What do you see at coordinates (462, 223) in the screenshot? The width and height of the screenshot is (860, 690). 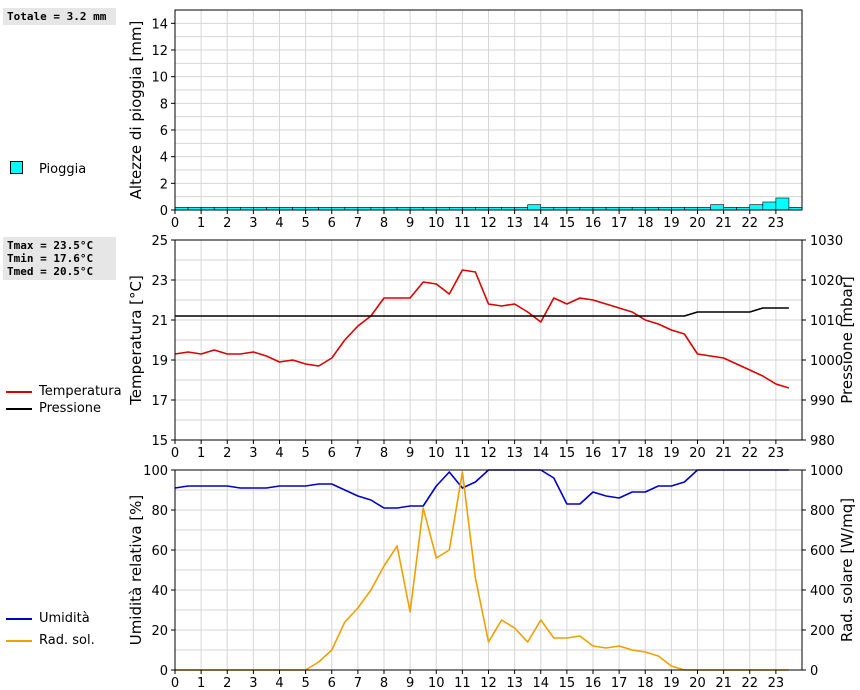 I see `rain-x-tick-label: 11` at bounding box center [462, 223].